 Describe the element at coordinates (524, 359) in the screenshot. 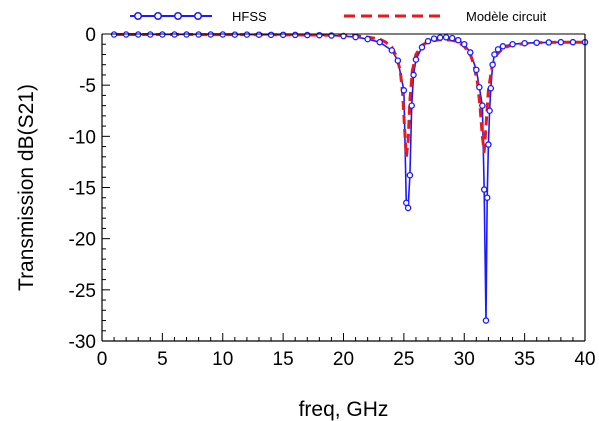

I see `x-tick-label: 35` at that location.